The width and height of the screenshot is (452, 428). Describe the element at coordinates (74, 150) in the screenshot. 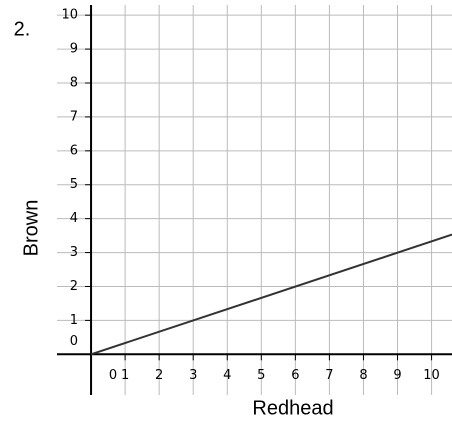

I see `y-tick-label: 6` at that location.